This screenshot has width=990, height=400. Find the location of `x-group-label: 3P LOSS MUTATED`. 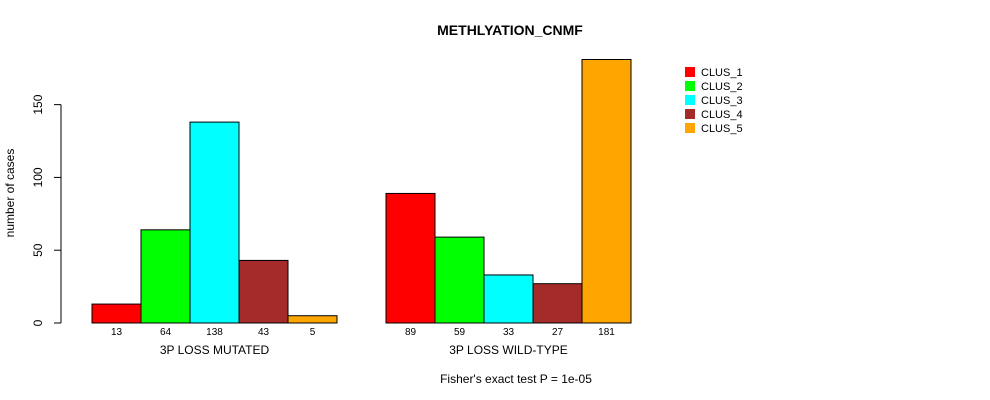

x-group-label: 3P LOSS MUTATED is located at coordinates (215, 350).